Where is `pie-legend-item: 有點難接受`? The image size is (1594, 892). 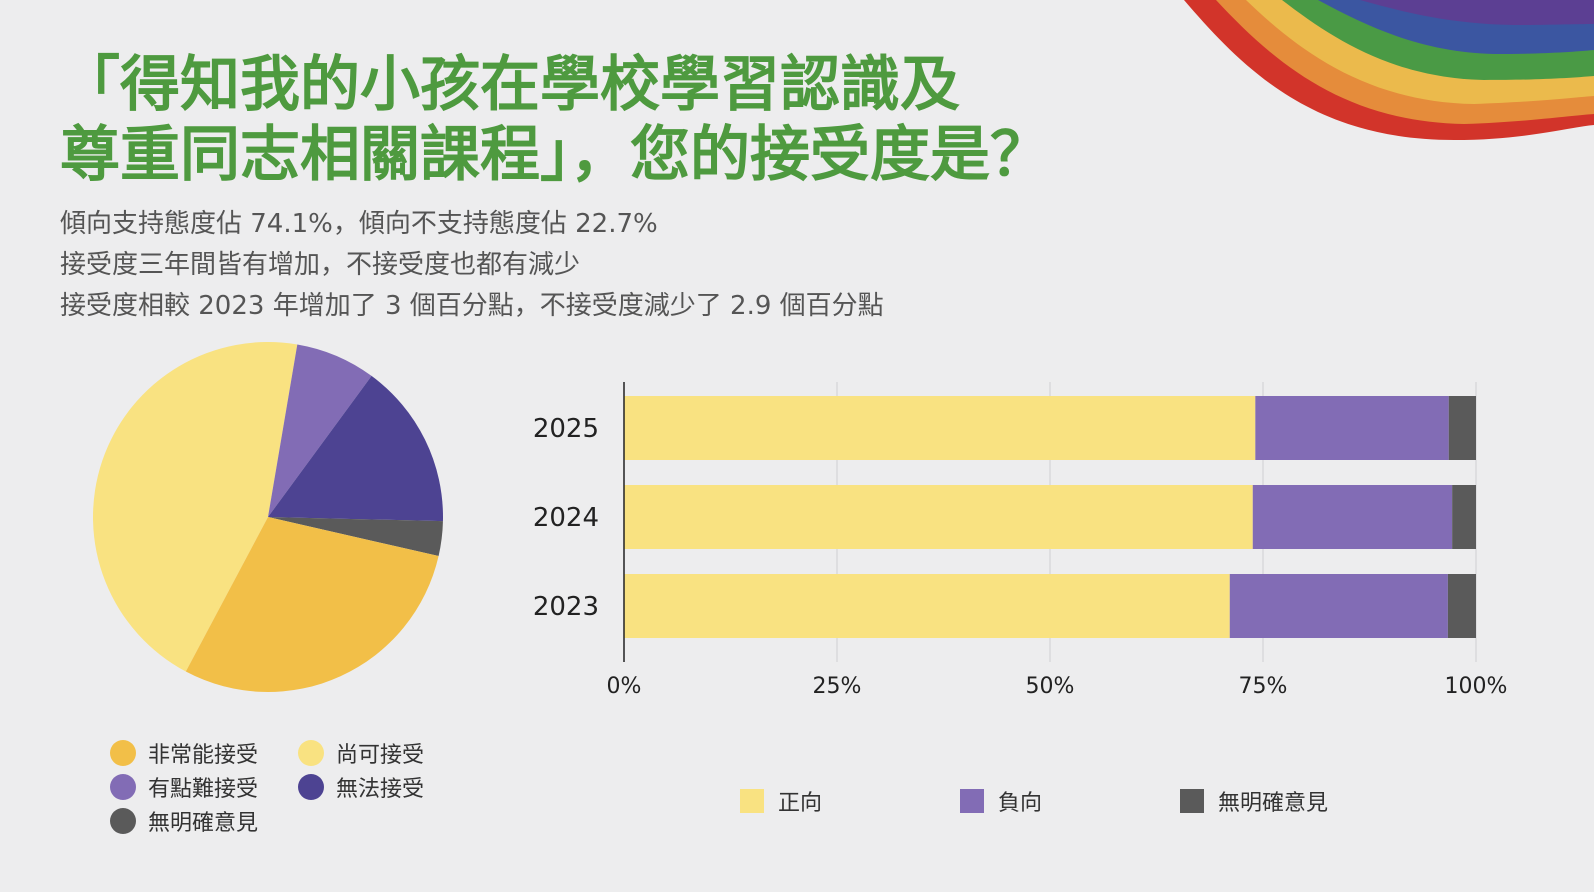 pie-legend-item: 有點難接受 is located at coordinates (204, 787).